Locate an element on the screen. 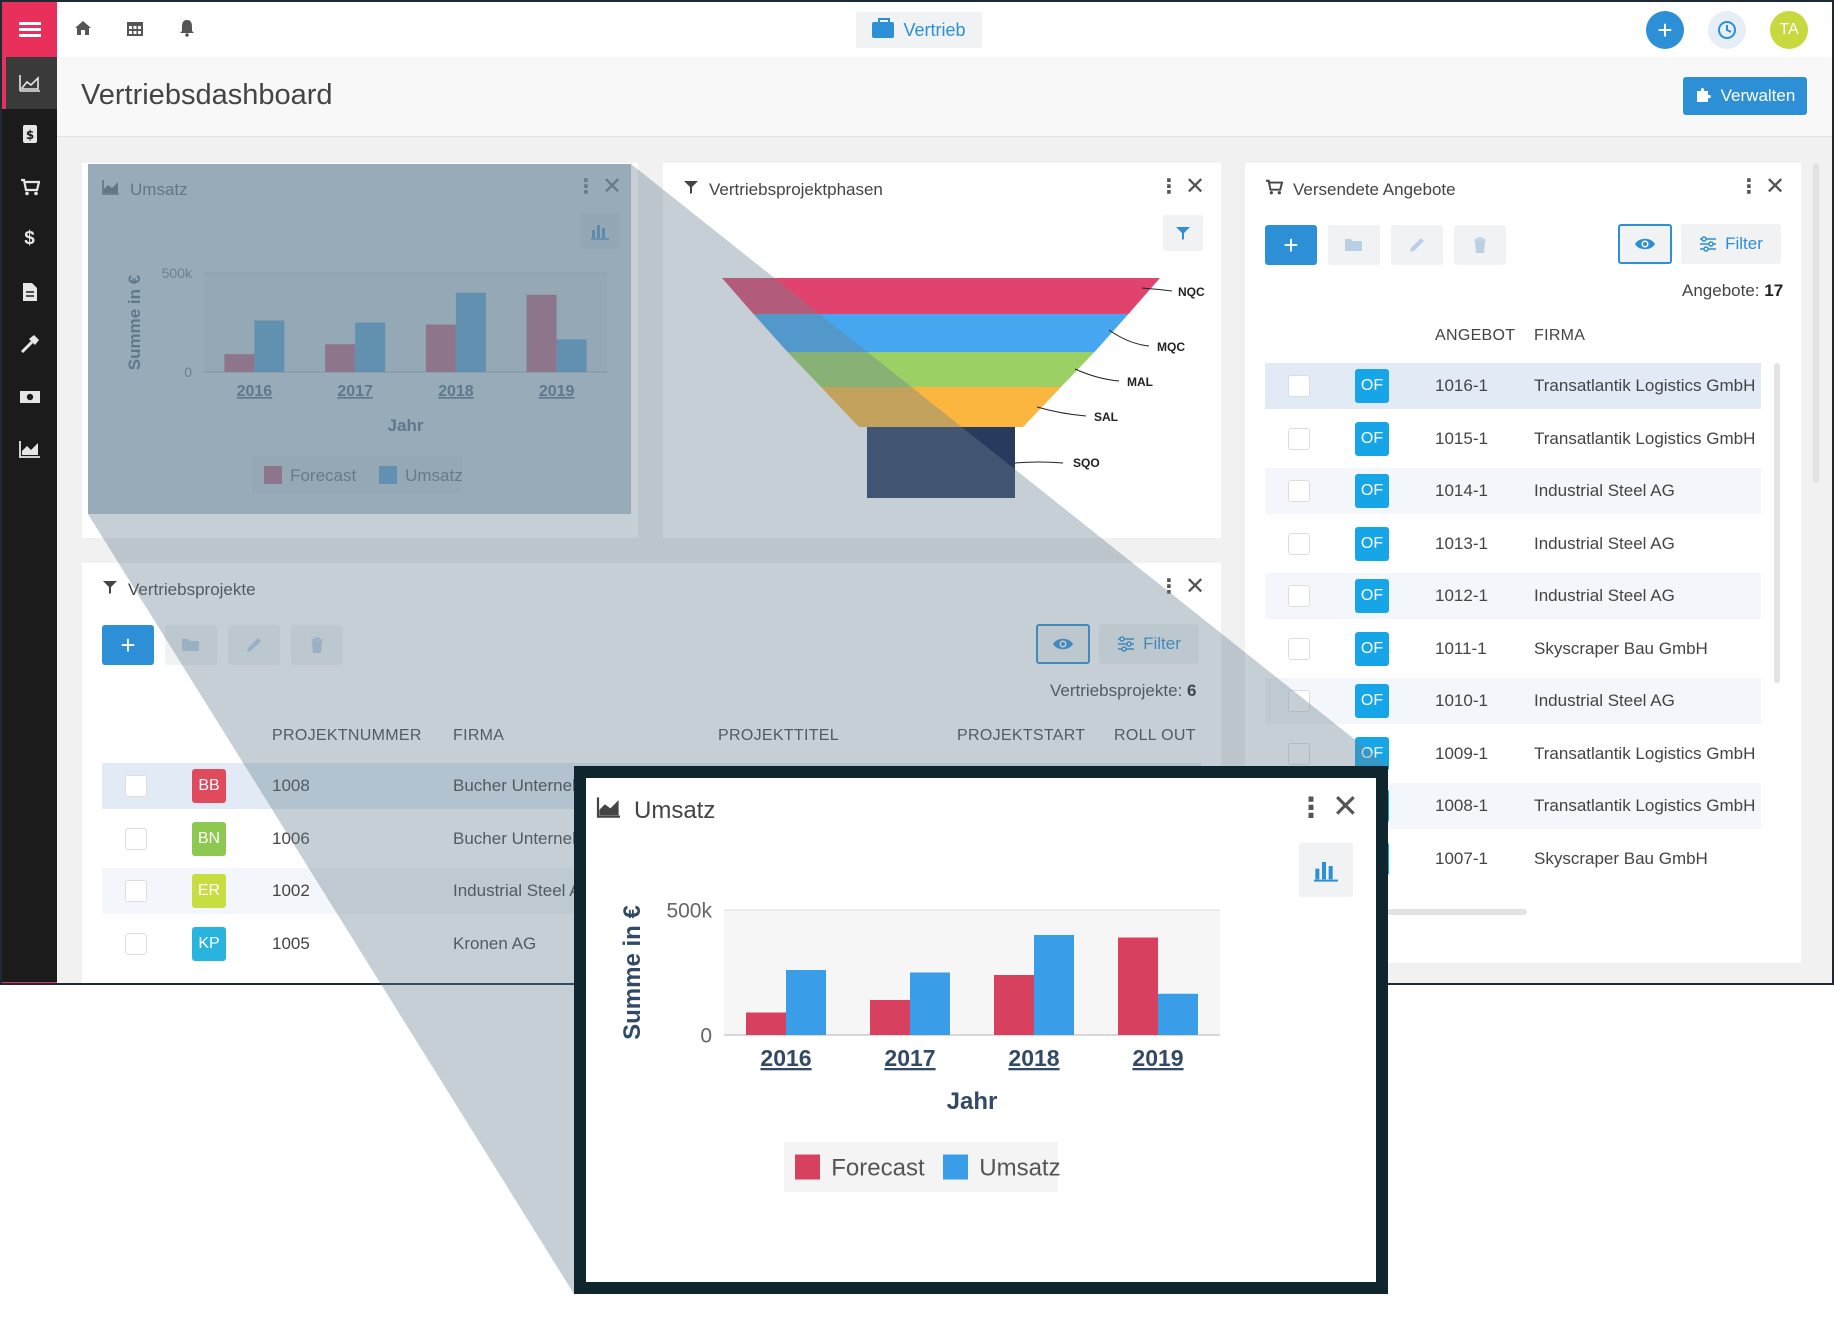 This screenshot has height=1333, width=1834. x-tick-label: 2018 is located at coordinates (1033, 1058).